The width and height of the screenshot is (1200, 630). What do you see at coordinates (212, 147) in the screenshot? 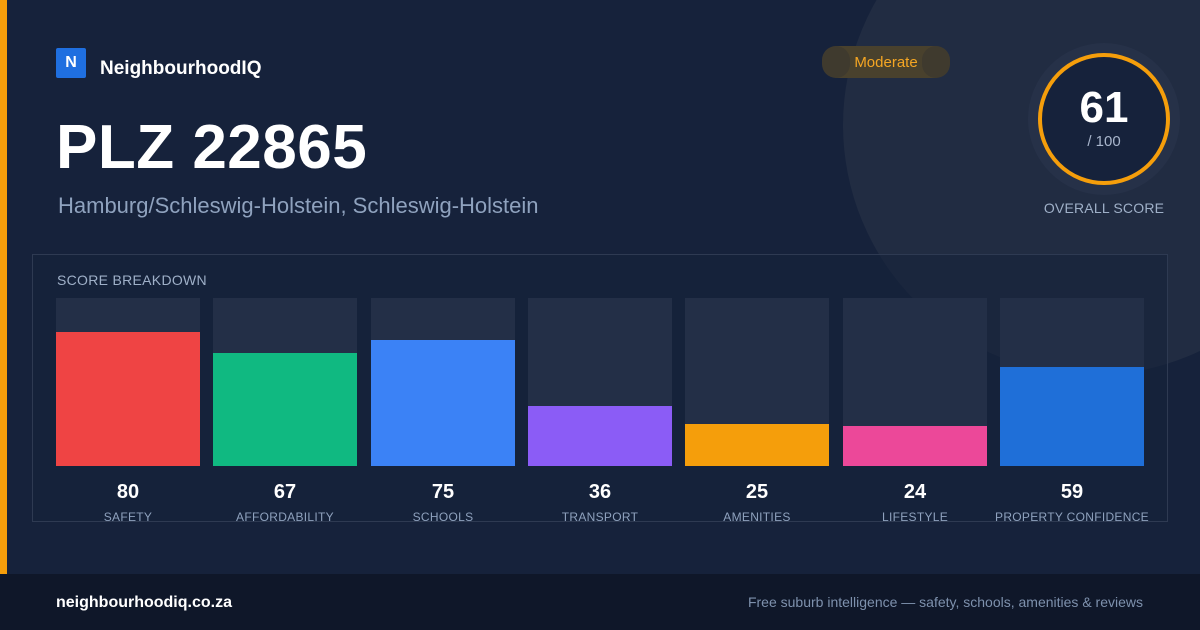
I see `page-title: PLZ 22865` at bounding box center [212, 147].